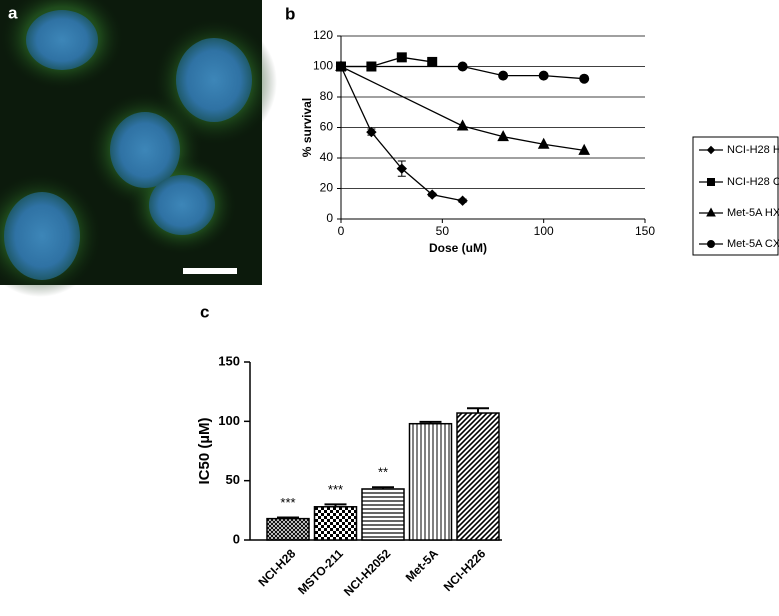 Image resolution: width=779 pixels, height=616 pixels. I want to click on x-tick-label: 100, so click(544, 231).